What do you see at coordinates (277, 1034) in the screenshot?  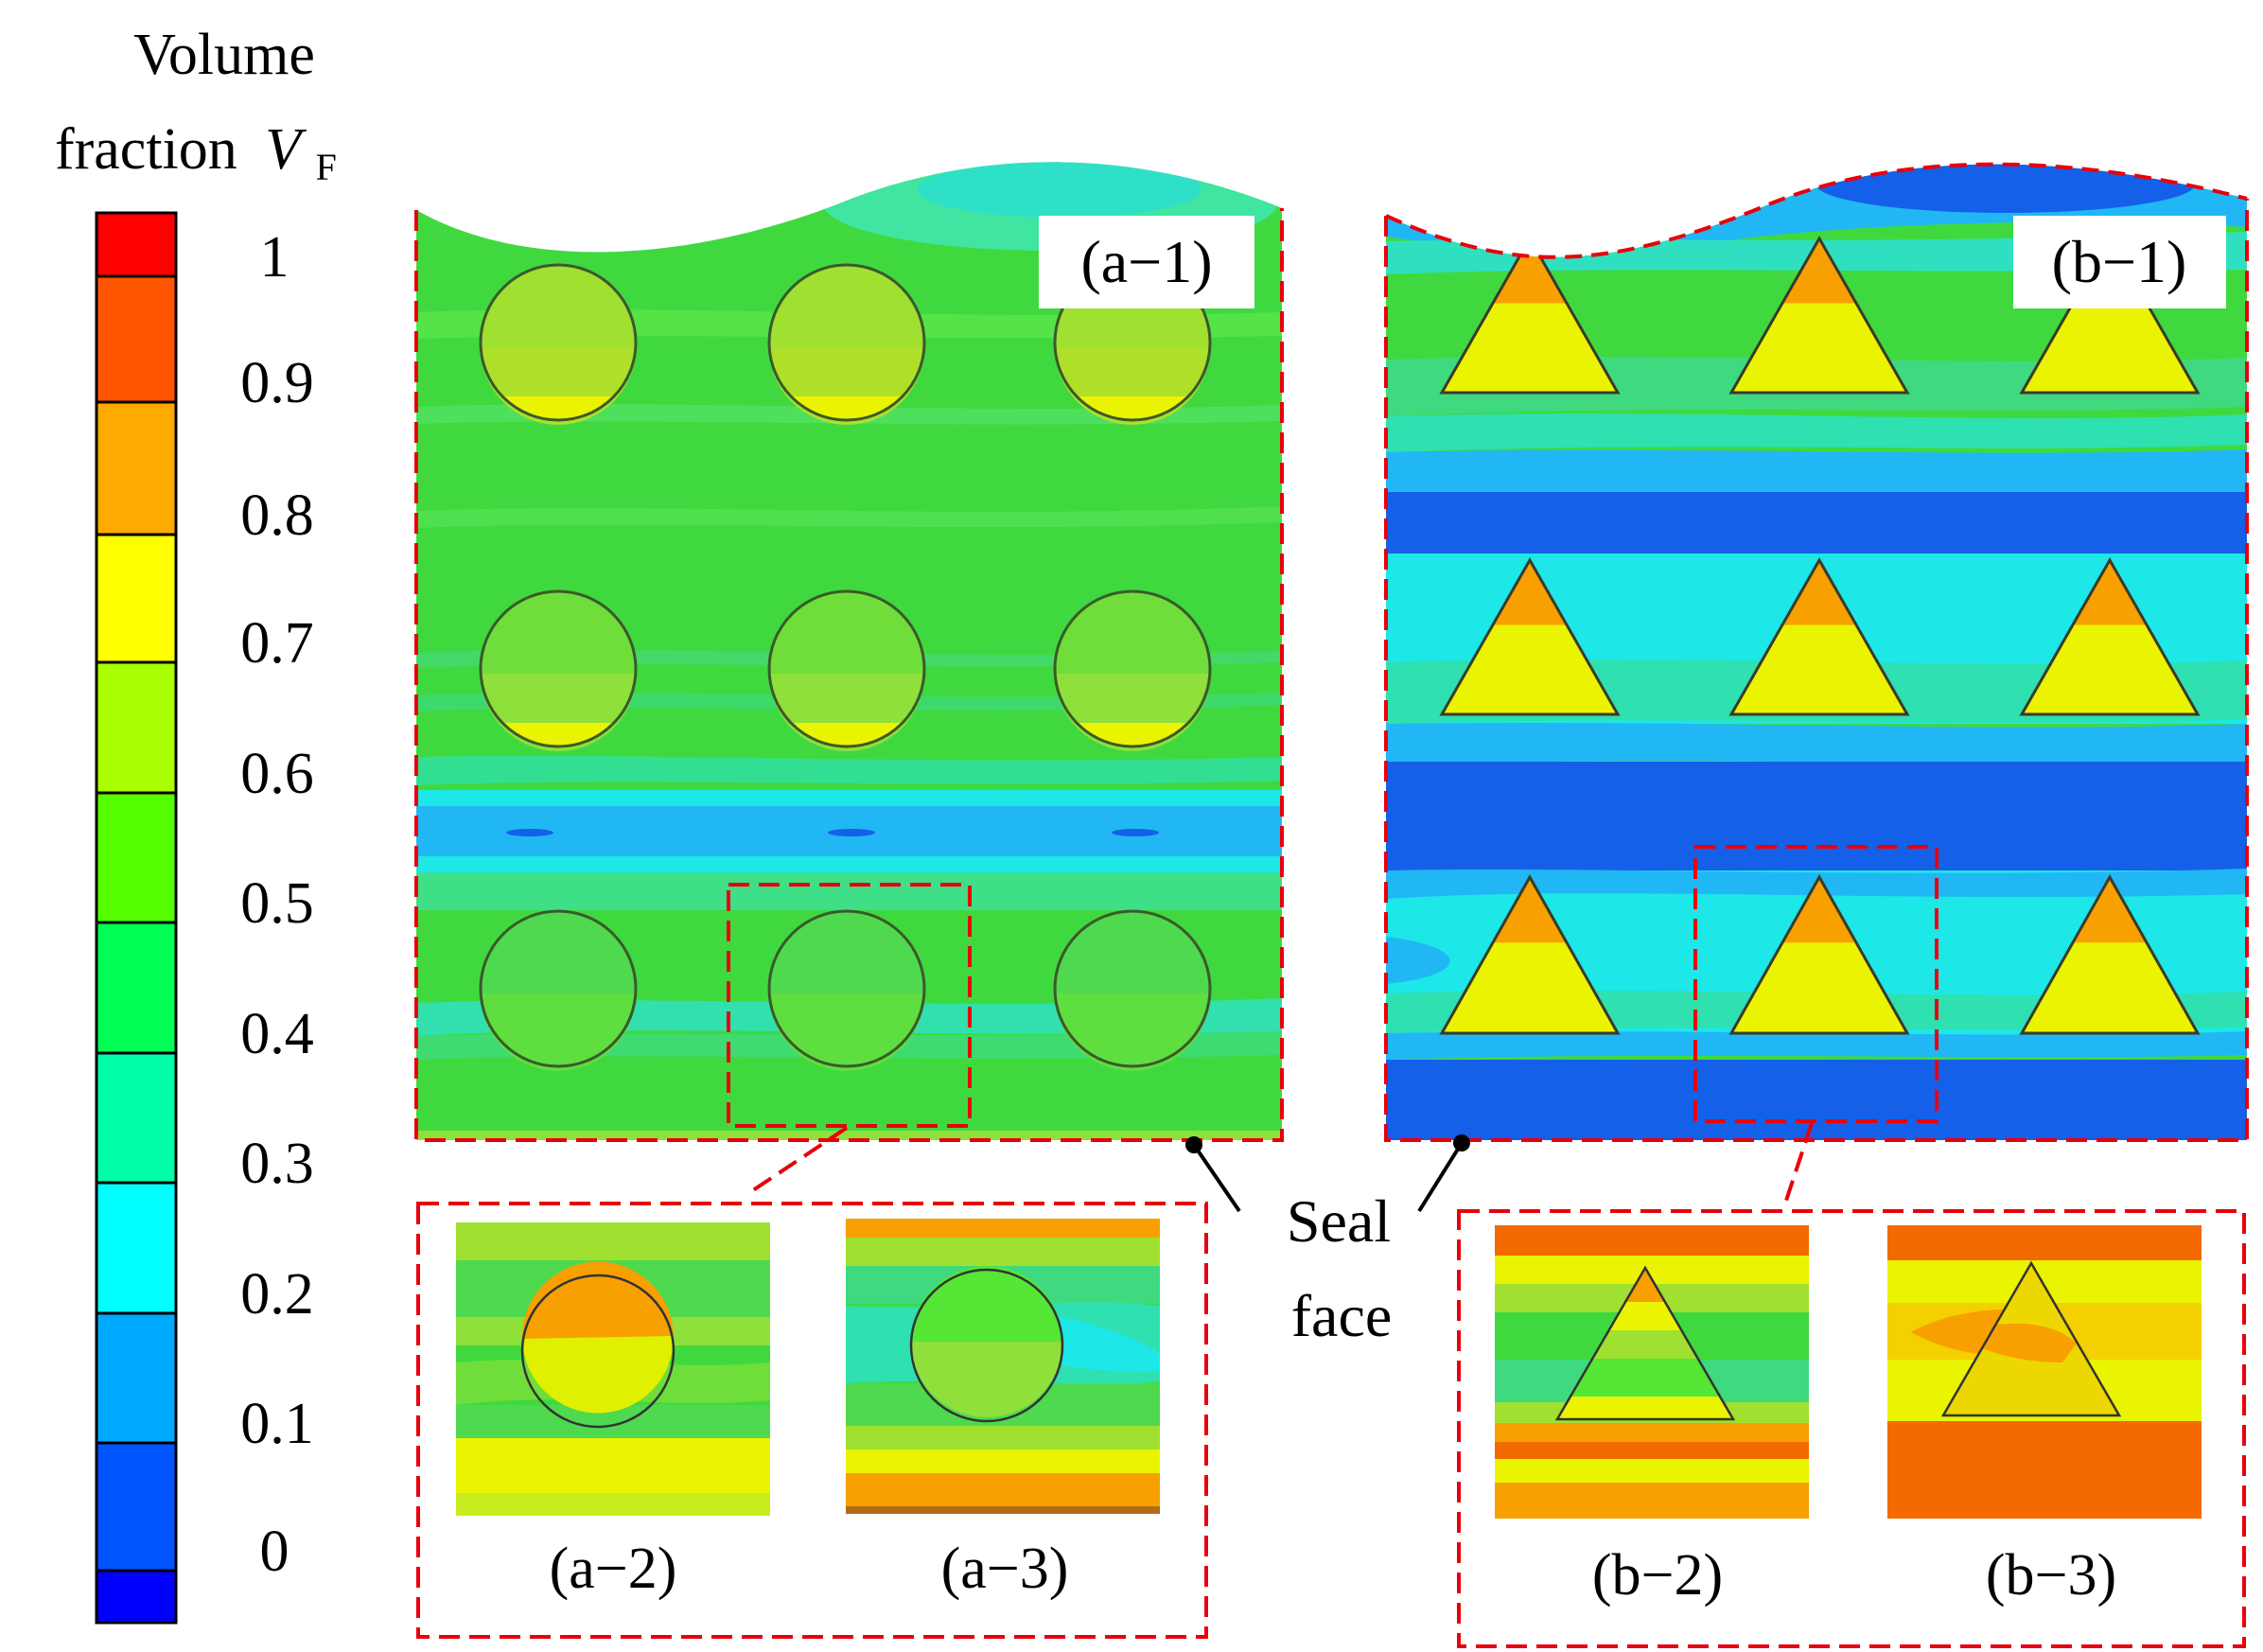 I see `colorbar-tick-label: 0.4` at bounding box center [277, 1034].